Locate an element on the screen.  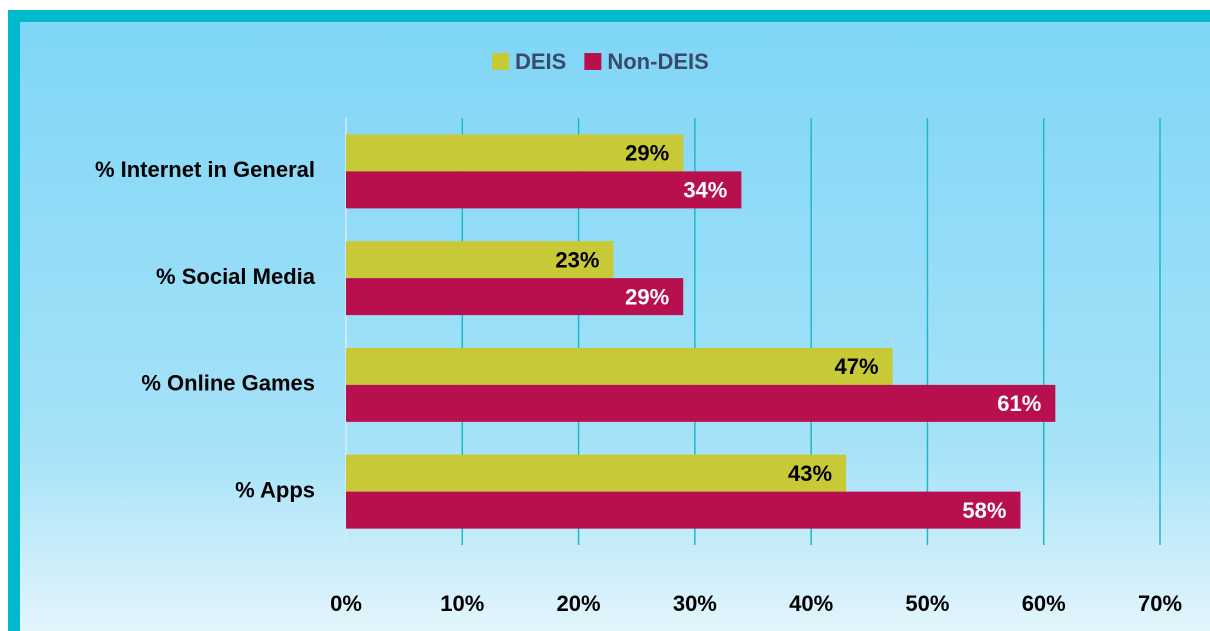
x-tick-label: 40% is located at coordinates (811, 603).